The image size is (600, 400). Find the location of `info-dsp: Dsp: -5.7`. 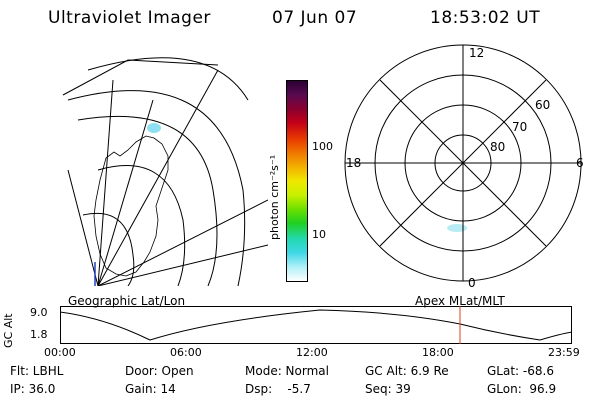

info-dsp: Dsp: -5.7 is located at coordinates (278, 389).